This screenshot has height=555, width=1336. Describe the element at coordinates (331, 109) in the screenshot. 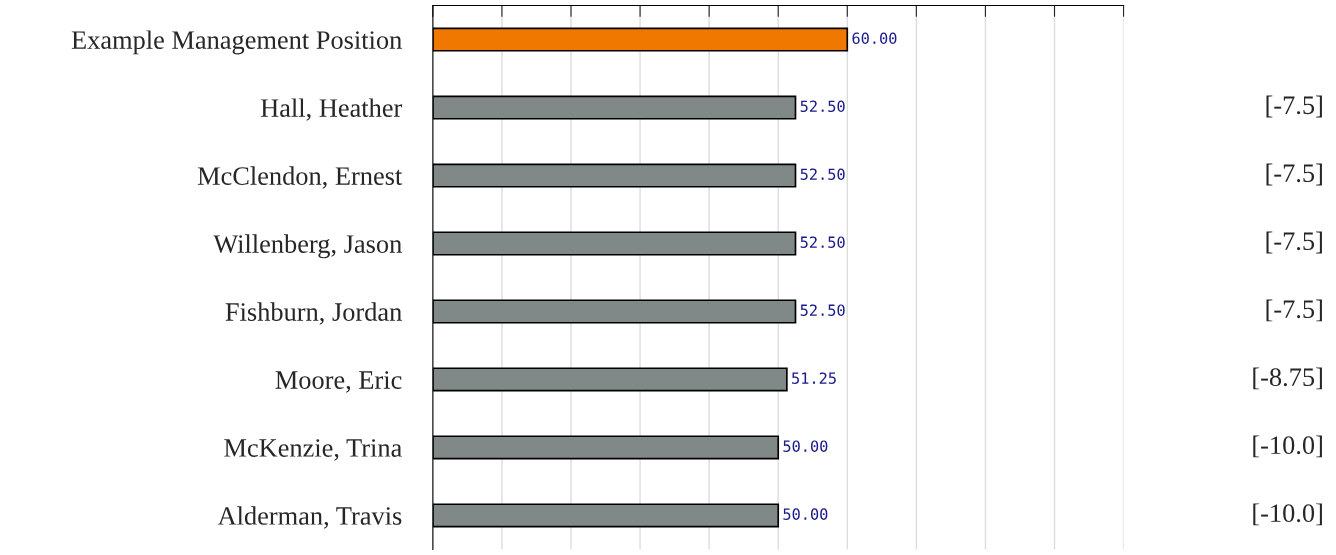

I see `y-tick-label: Hall, Heather` at that location.